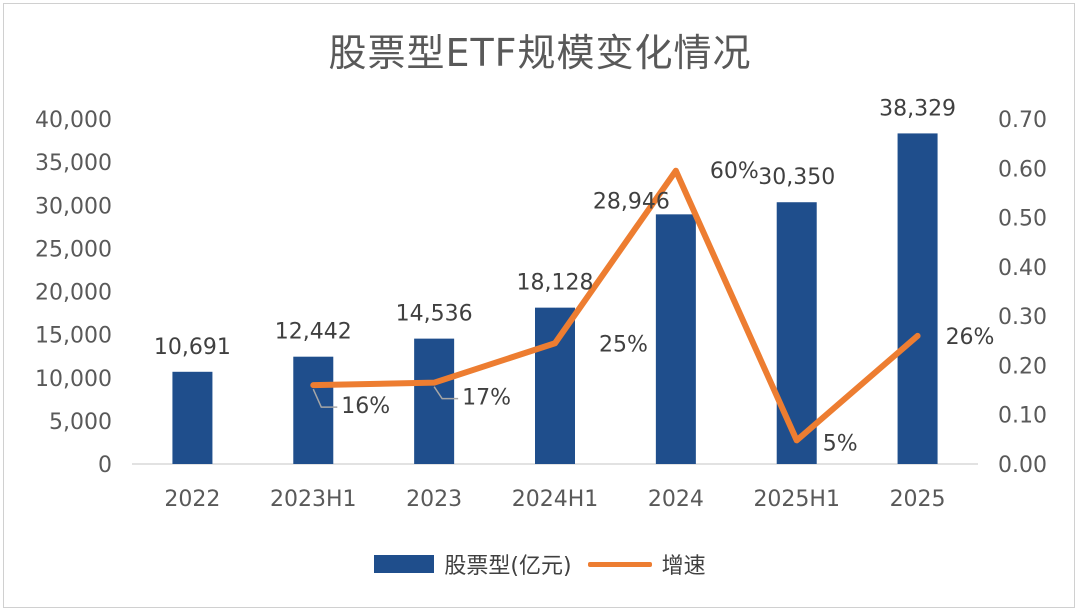 Image resolution: width=1080 pixels, height=613 pixels. I want to click on legend-item-bar: 股票型(亿元), so click(473, 564).